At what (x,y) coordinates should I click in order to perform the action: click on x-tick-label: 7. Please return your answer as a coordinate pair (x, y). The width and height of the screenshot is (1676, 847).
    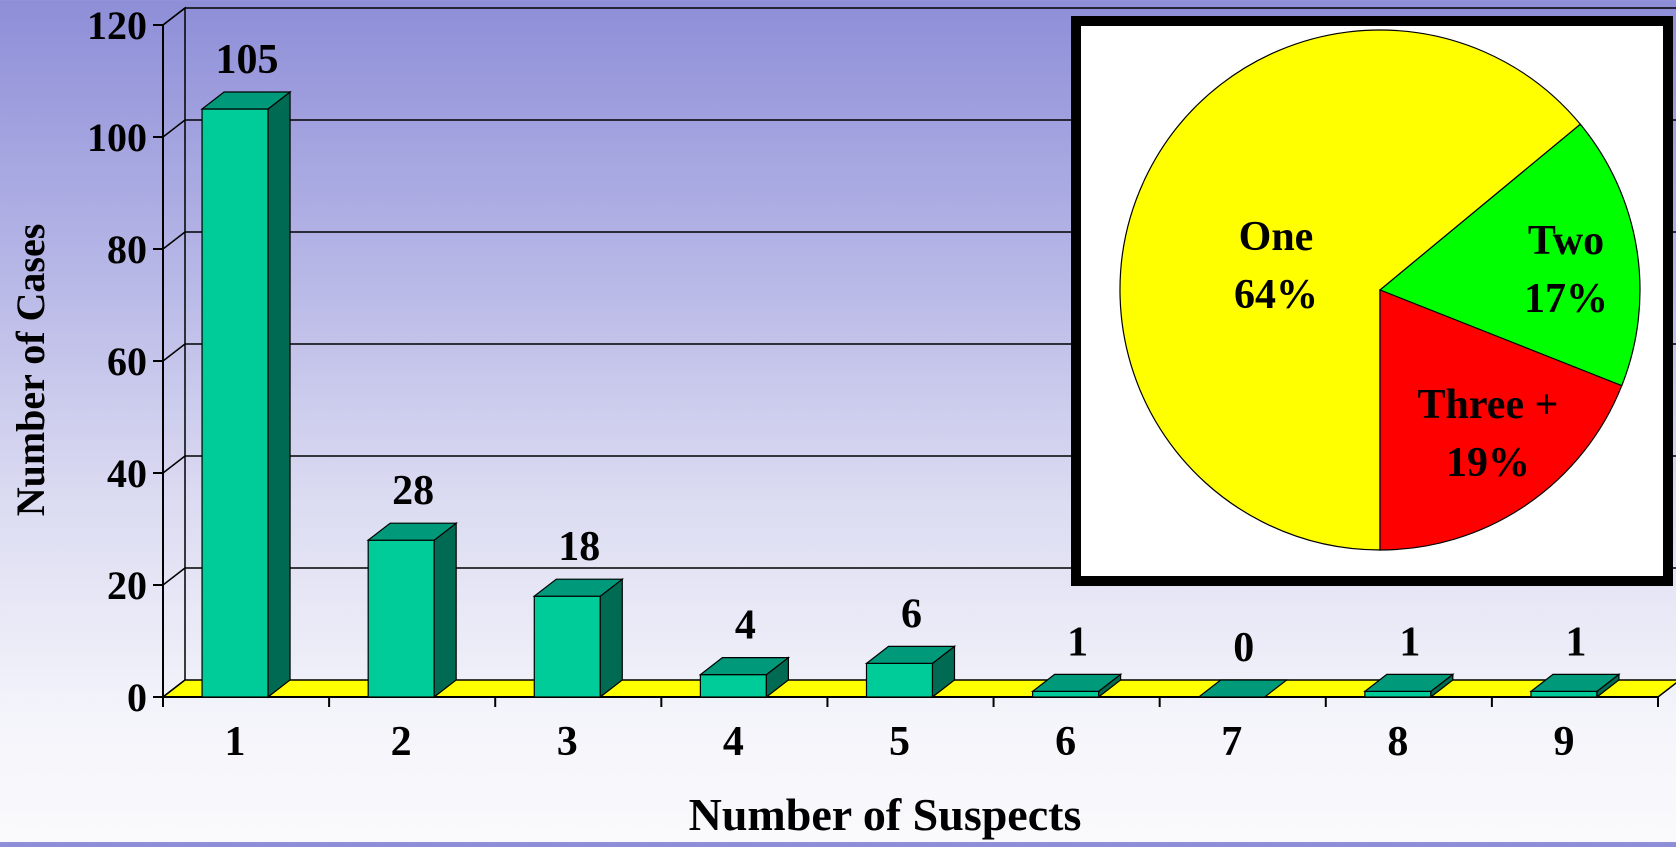
    Looking at the image, I should click on (1231, 742).